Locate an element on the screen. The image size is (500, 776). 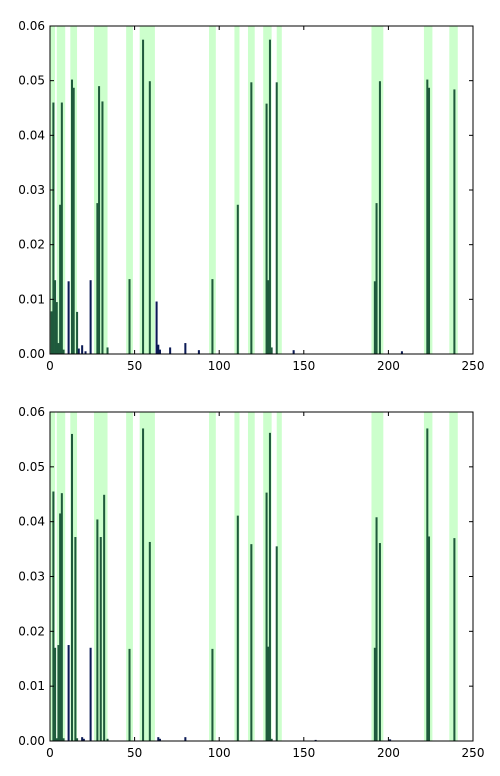
y-tick-label: 0.00 is located at coordinates (31, 354).